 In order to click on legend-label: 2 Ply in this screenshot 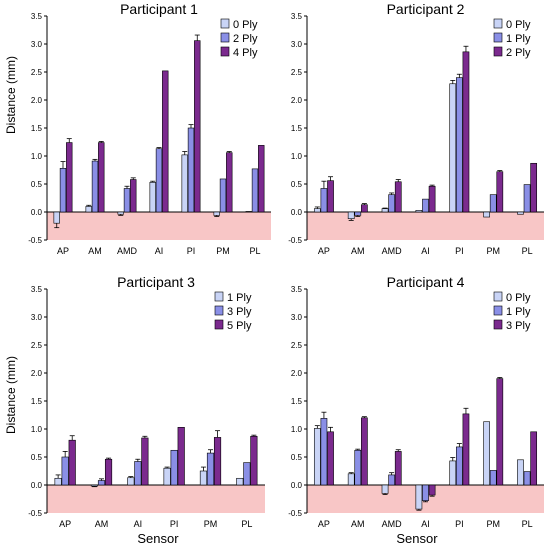, I will do `click(245, 39)`.